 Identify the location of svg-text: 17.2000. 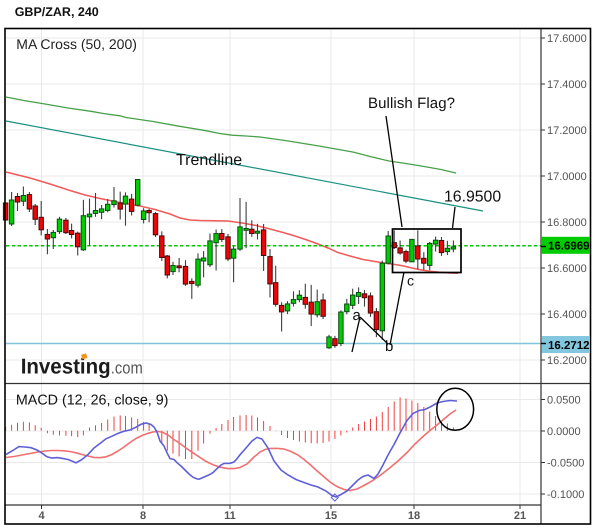
(567, 131).